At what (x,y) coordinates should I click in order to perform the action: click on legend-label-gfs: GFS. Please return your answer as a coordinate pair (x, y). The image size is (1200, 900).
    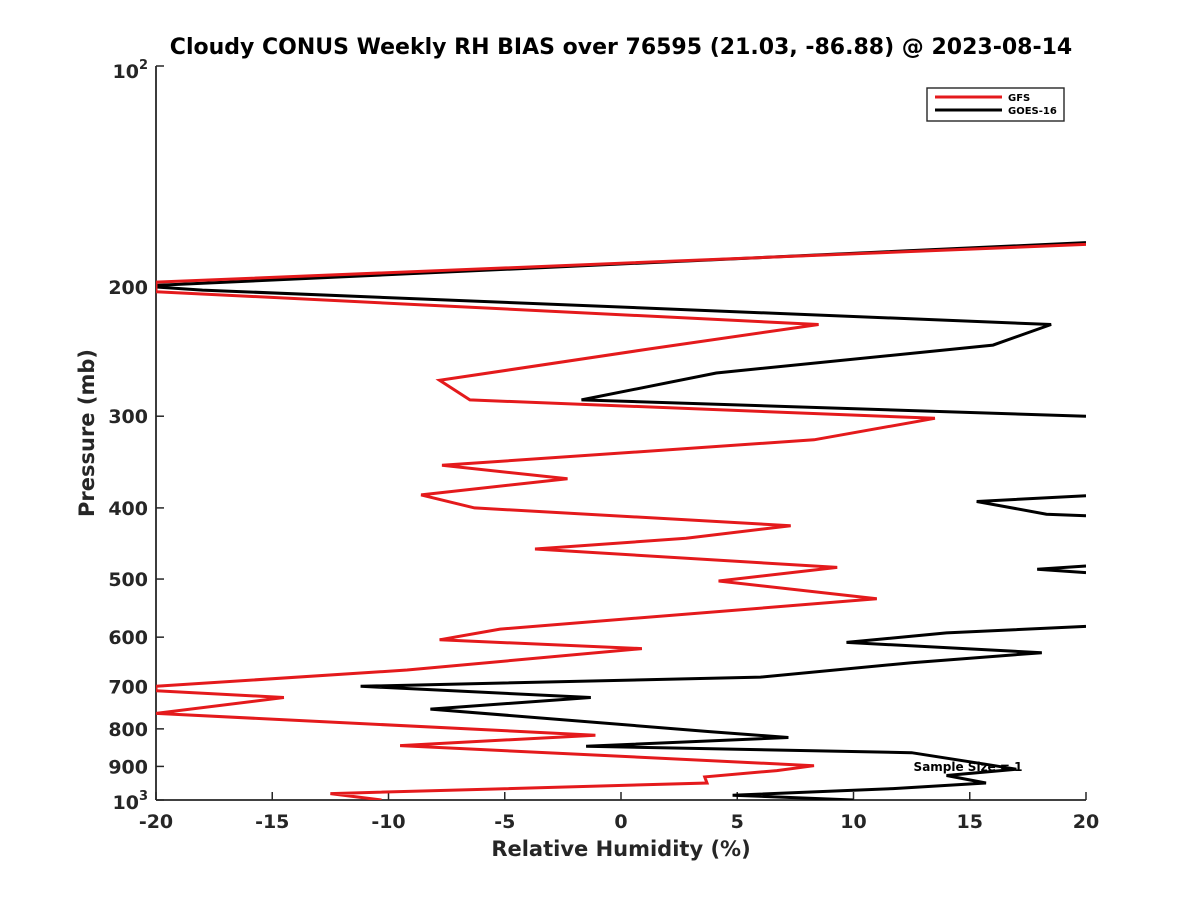
    Looking at the image, I should click on (1019, 98).